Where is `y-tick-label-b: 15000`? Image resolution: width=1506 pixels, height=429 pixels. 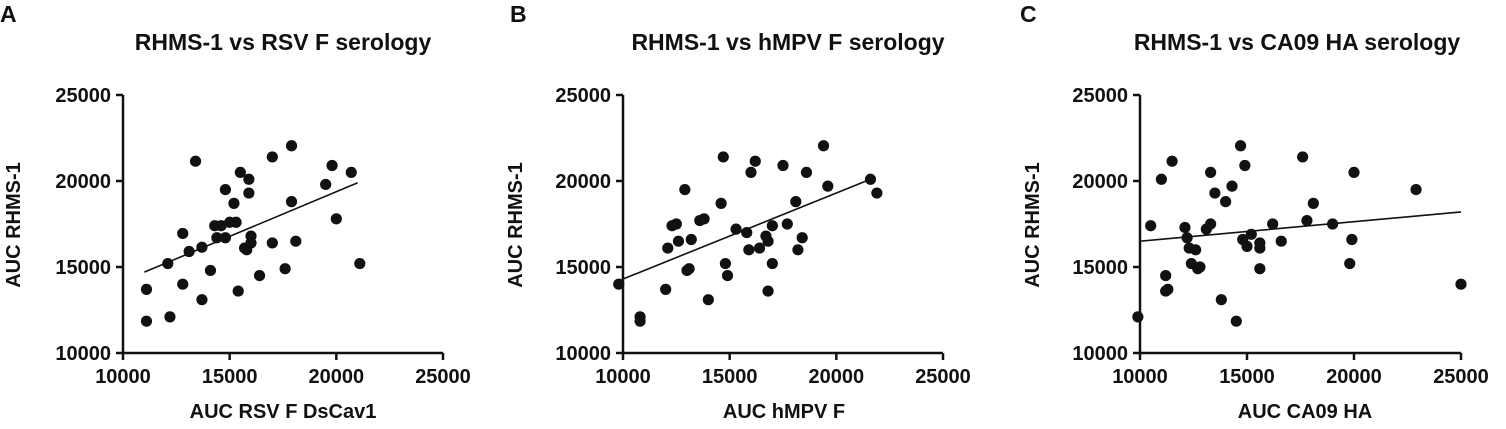
y-tick-label-b: 15000 is located at coordinates (583, 268).